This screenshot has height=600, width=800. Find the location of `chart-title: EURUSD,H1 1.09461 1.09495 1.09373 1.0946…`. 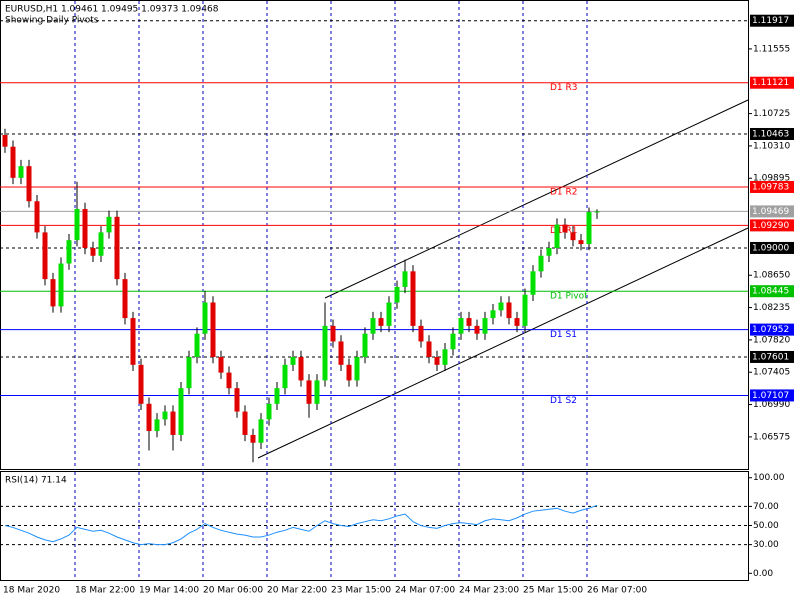

chart-title: EURUSD,H1 1.09461 1.09495 1.09373 1.0946… is located at coordinates (112, 10).